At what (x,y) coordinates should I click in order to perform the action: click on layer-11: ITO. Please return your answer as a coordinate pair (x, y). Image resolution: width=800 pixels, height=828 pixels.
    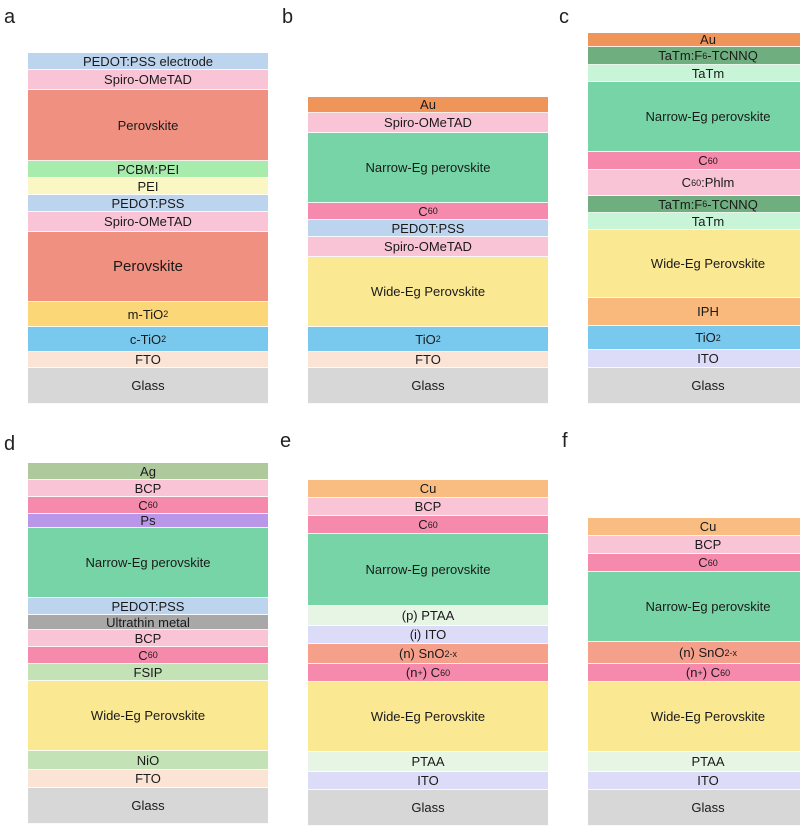
    Looking at the image, I should click on (694, 359).